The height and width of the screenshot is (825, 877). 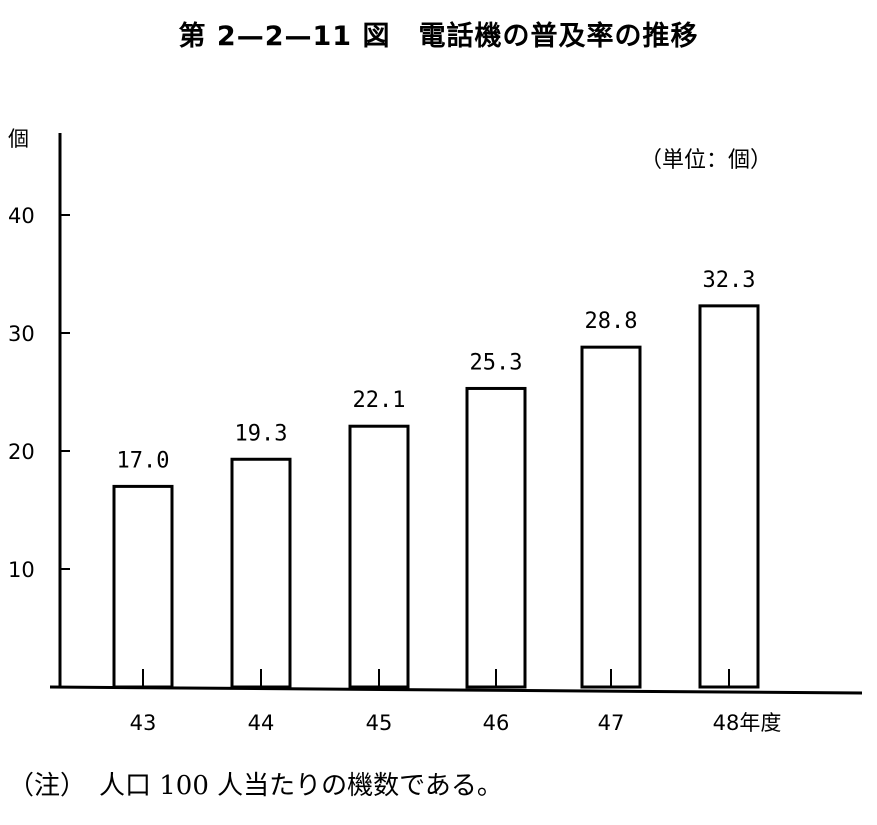 I want to click on bar-value-label: 28.8, so click(x=611, y=321).